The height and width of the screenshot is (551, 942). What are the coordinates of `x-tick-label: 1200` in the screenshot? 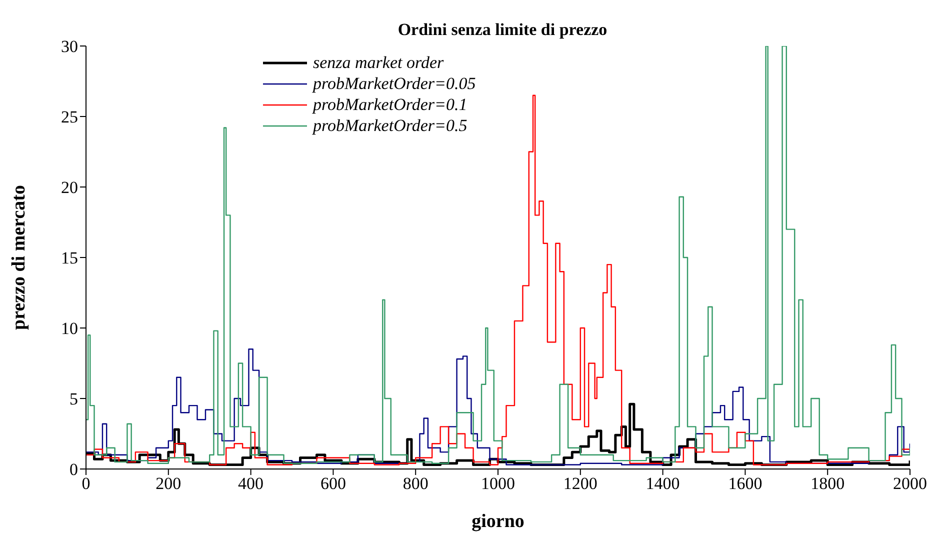 It's located at (580, 484).